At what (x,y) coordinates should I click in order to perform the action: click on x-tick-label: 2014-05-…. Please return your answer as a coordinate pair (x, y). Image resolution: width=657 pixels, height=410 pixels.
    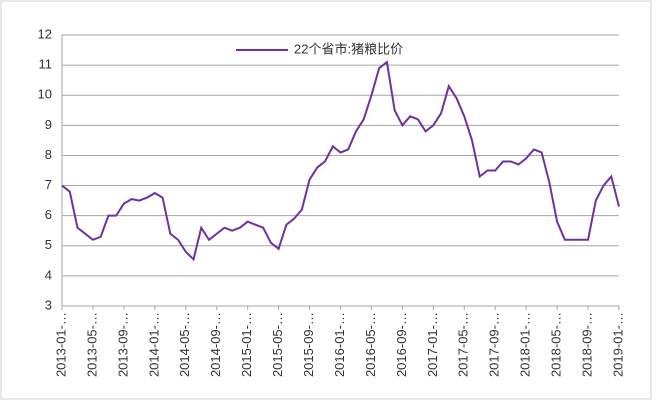
    Looking at the image, I should click on (184, 344).